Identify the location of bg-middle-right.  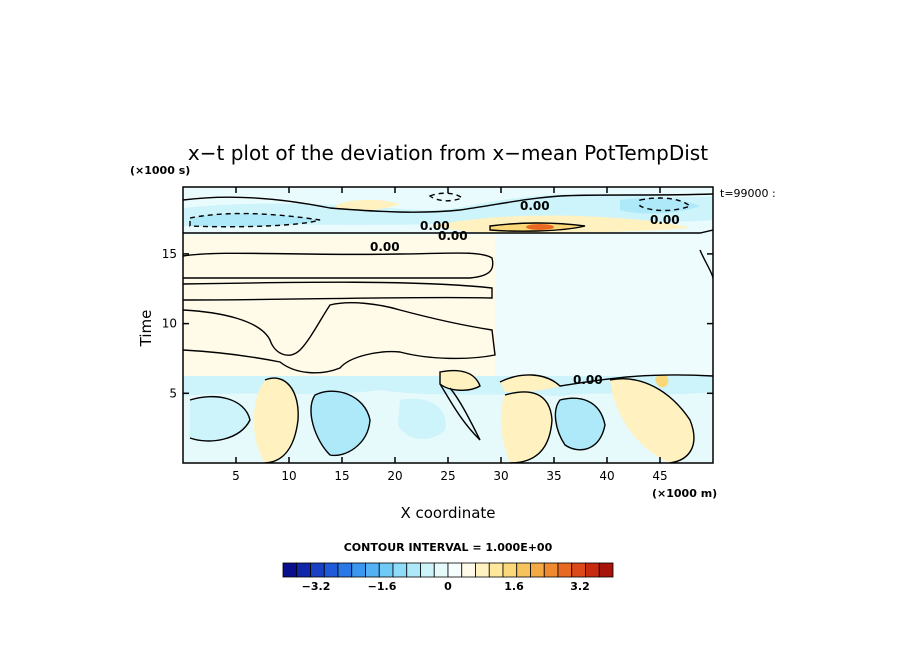
(604, 305).